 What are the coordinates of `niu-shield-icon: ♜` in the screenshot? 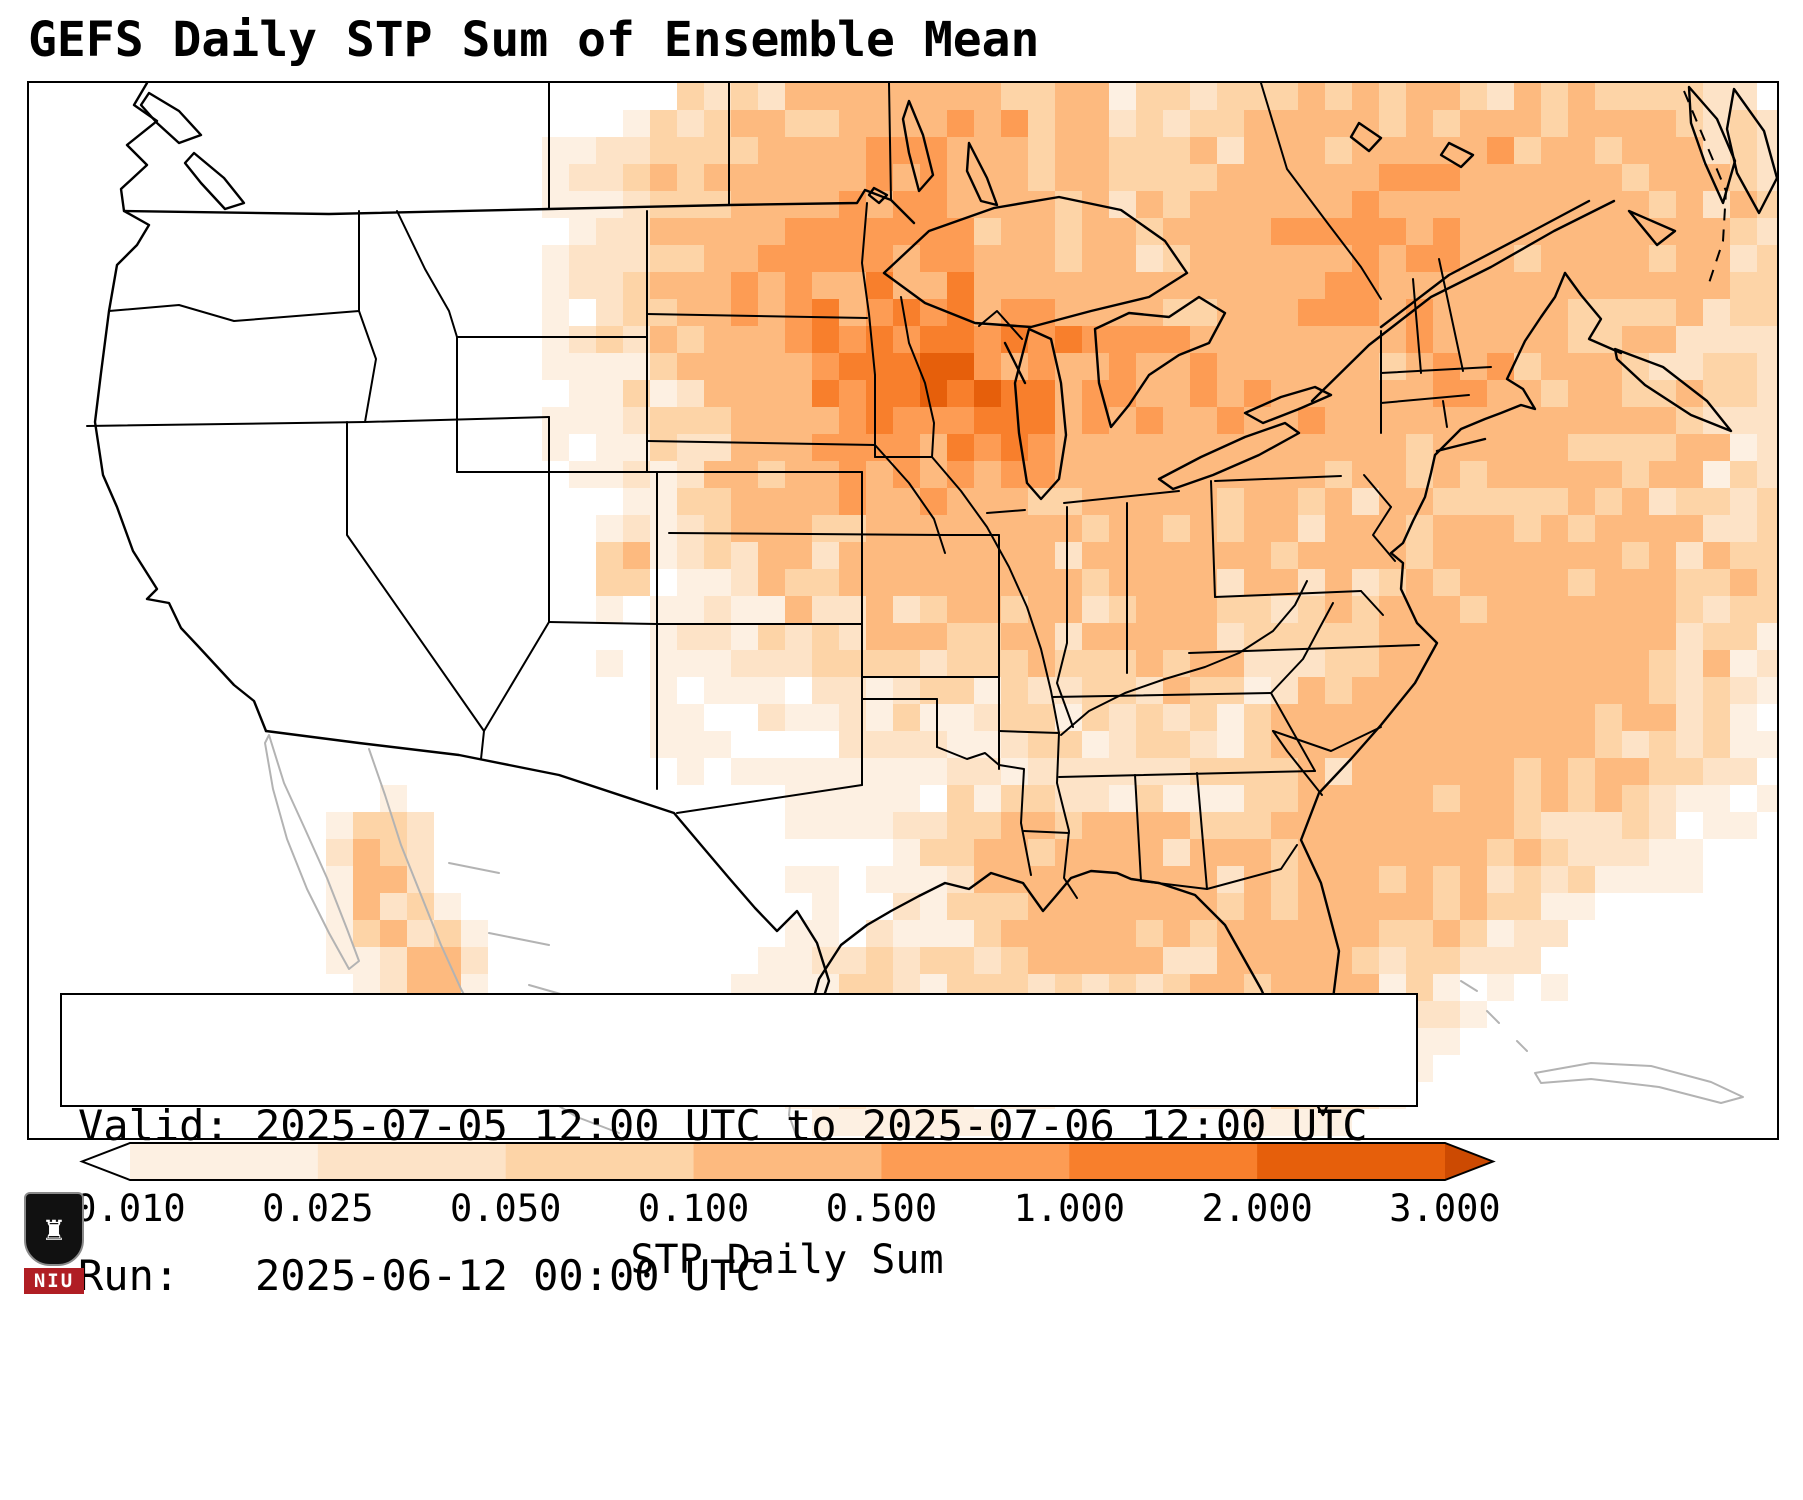 It's located at (54, 1229).